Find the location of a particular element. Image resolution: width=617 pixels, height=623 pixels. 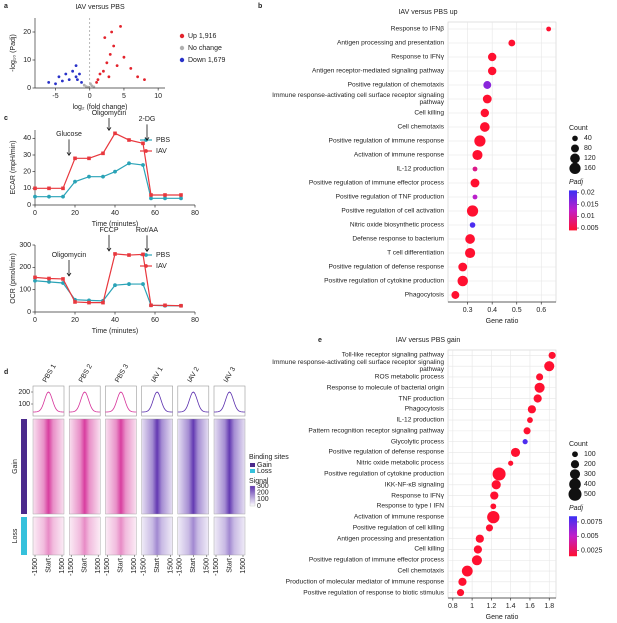

x-tick-label: 1.6 is located at coordinates (530, 606).